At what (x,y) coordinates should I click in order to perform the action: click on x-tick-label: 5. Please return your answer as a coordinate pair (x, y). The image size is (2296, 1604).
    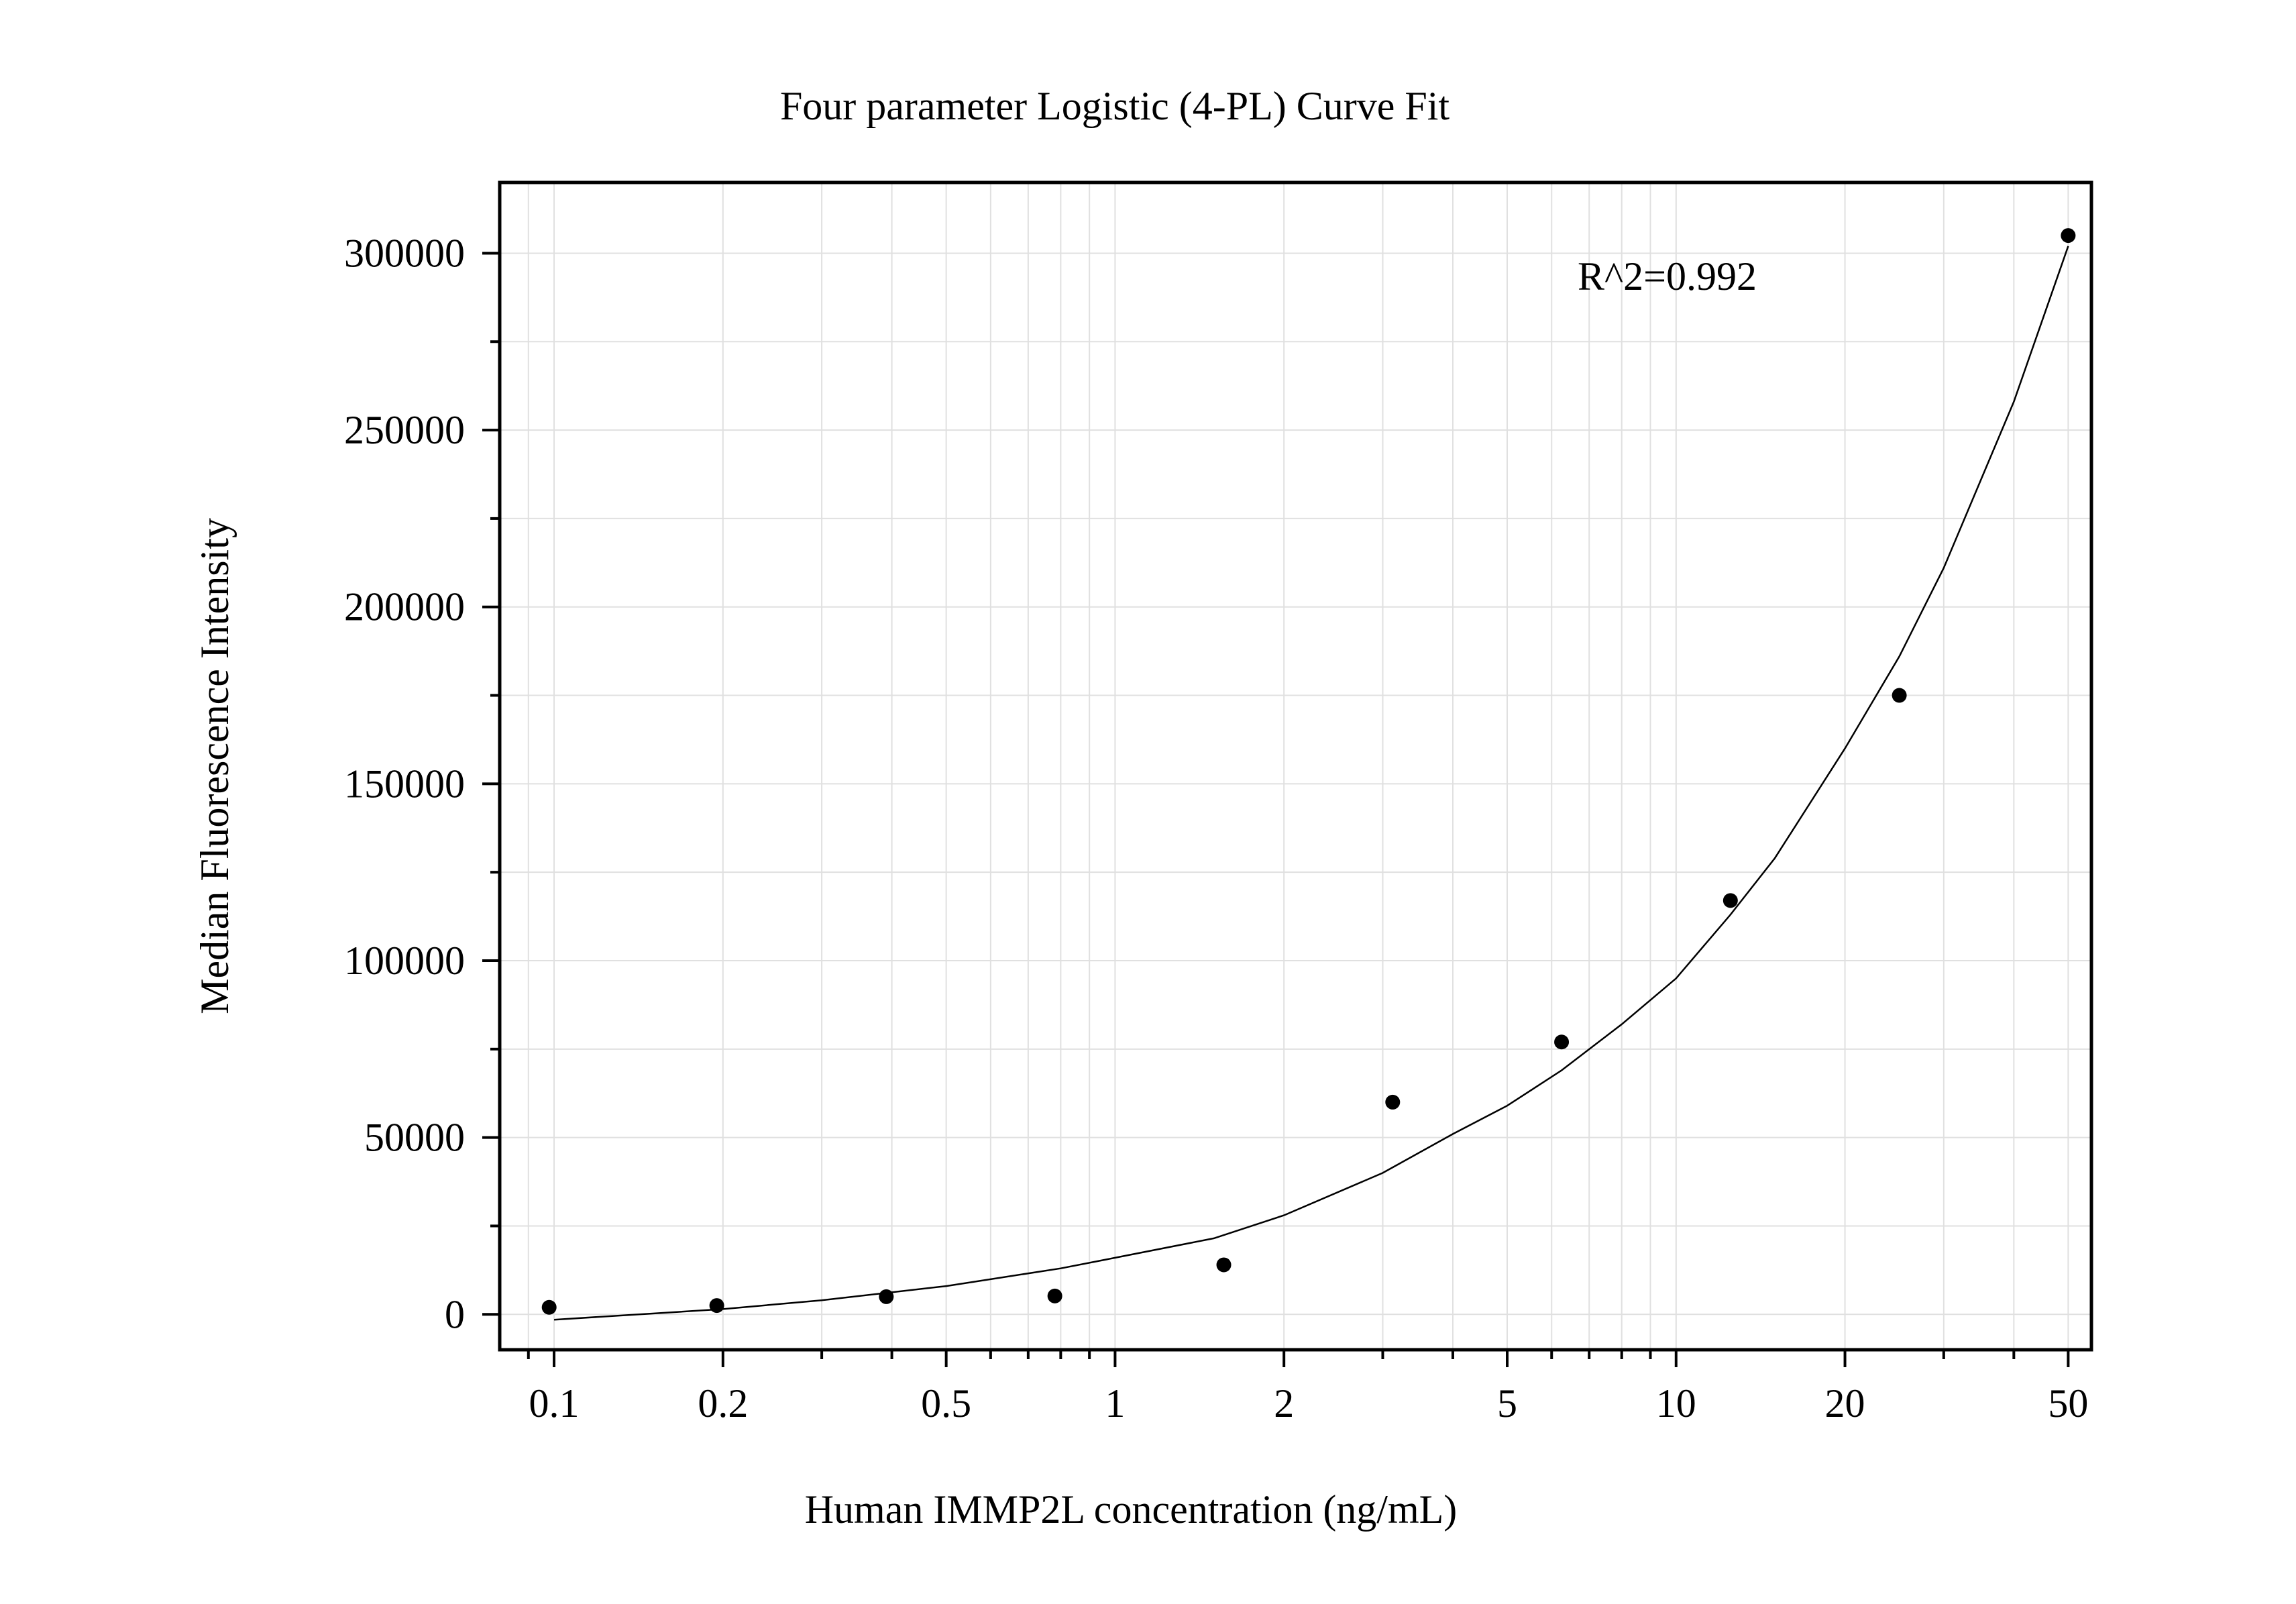
    Looking at the image, I should click on (1507, 1403).